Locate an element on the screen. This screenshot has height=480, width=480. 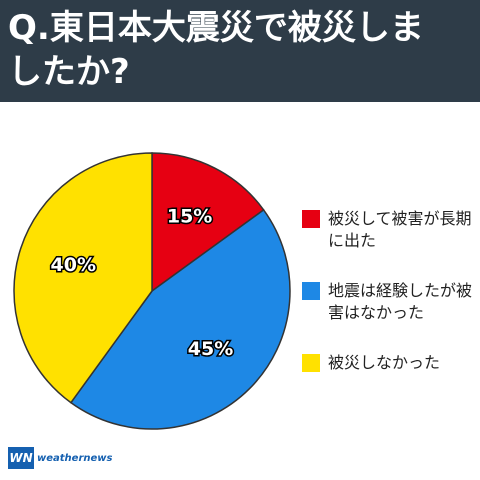
legend-item: 被災して被害が長期に出た is located at coordinates (388, 230).